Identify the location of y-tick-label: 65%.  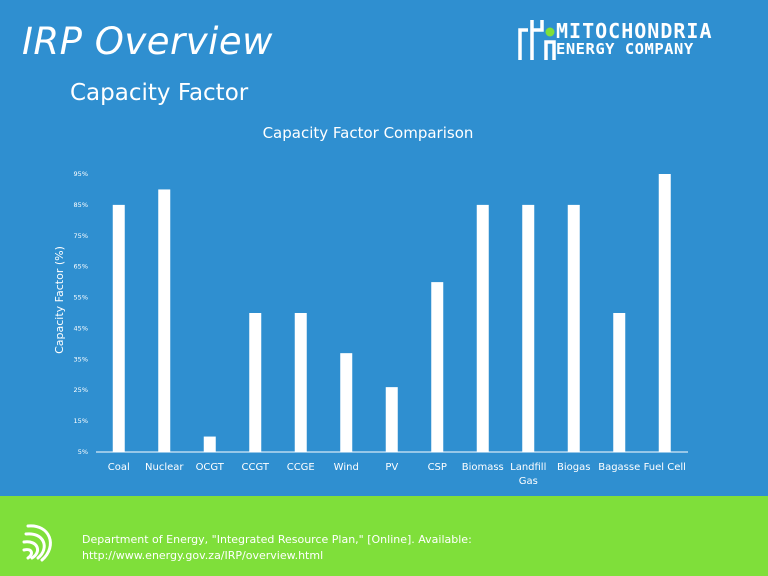
(81, 267).